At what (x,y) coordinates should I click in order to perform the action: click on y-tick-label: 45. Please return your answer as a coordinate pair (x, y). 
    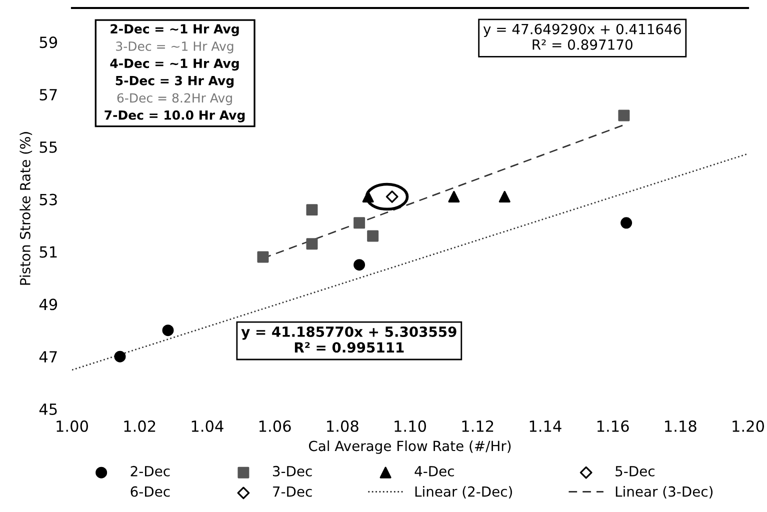
    Looking at the image, I should click on (48, 410).